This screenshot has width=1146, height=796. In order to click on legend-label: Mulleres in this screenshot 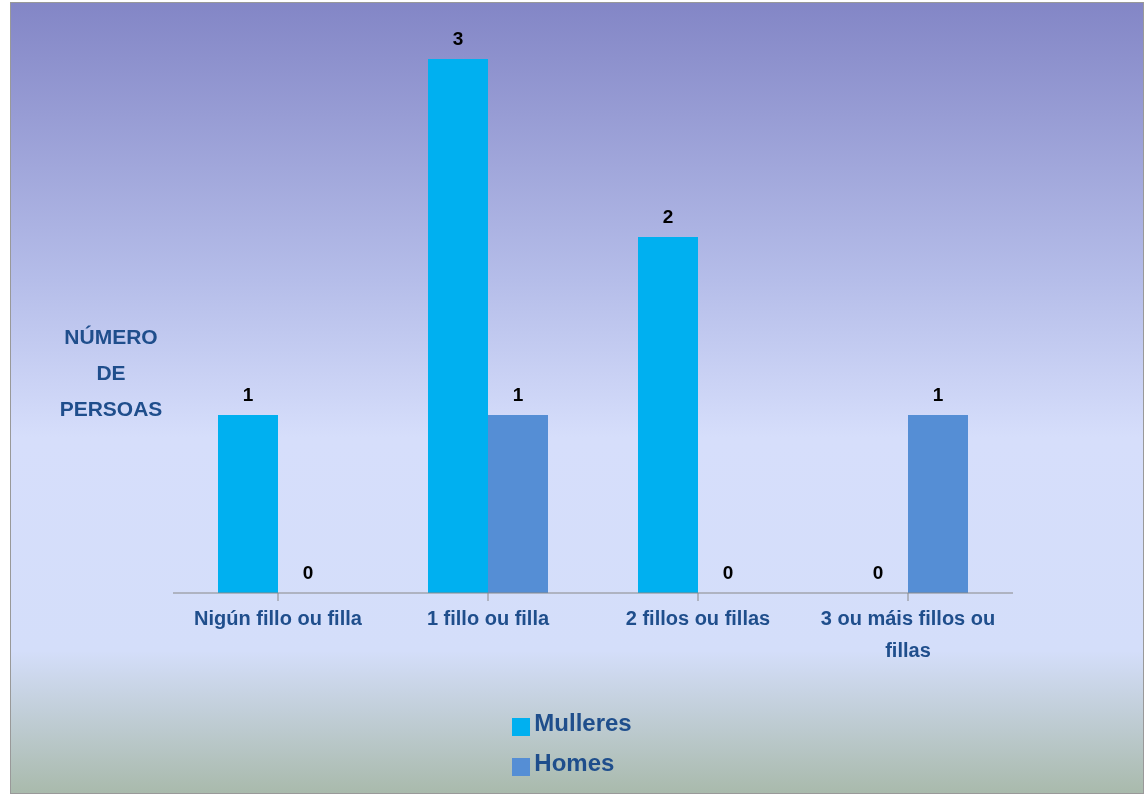, I will do `click(583, 722)`.